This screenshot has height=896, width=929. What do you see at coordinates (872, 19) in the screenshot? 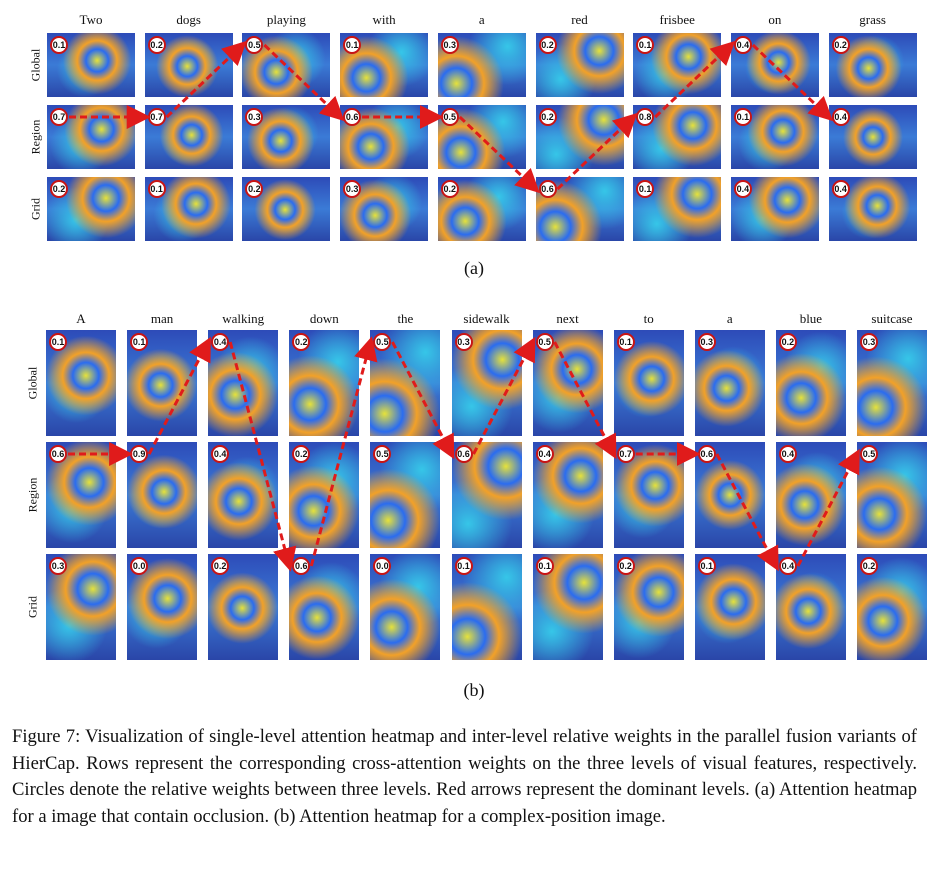
I see `column-word: grass` at bounding box center [872, 19].